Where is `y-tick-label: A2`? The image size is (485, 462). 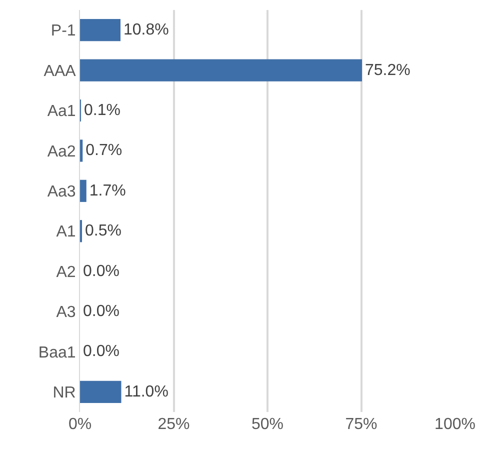
y-tick-label: A2 is located at coordinates (66, 272).